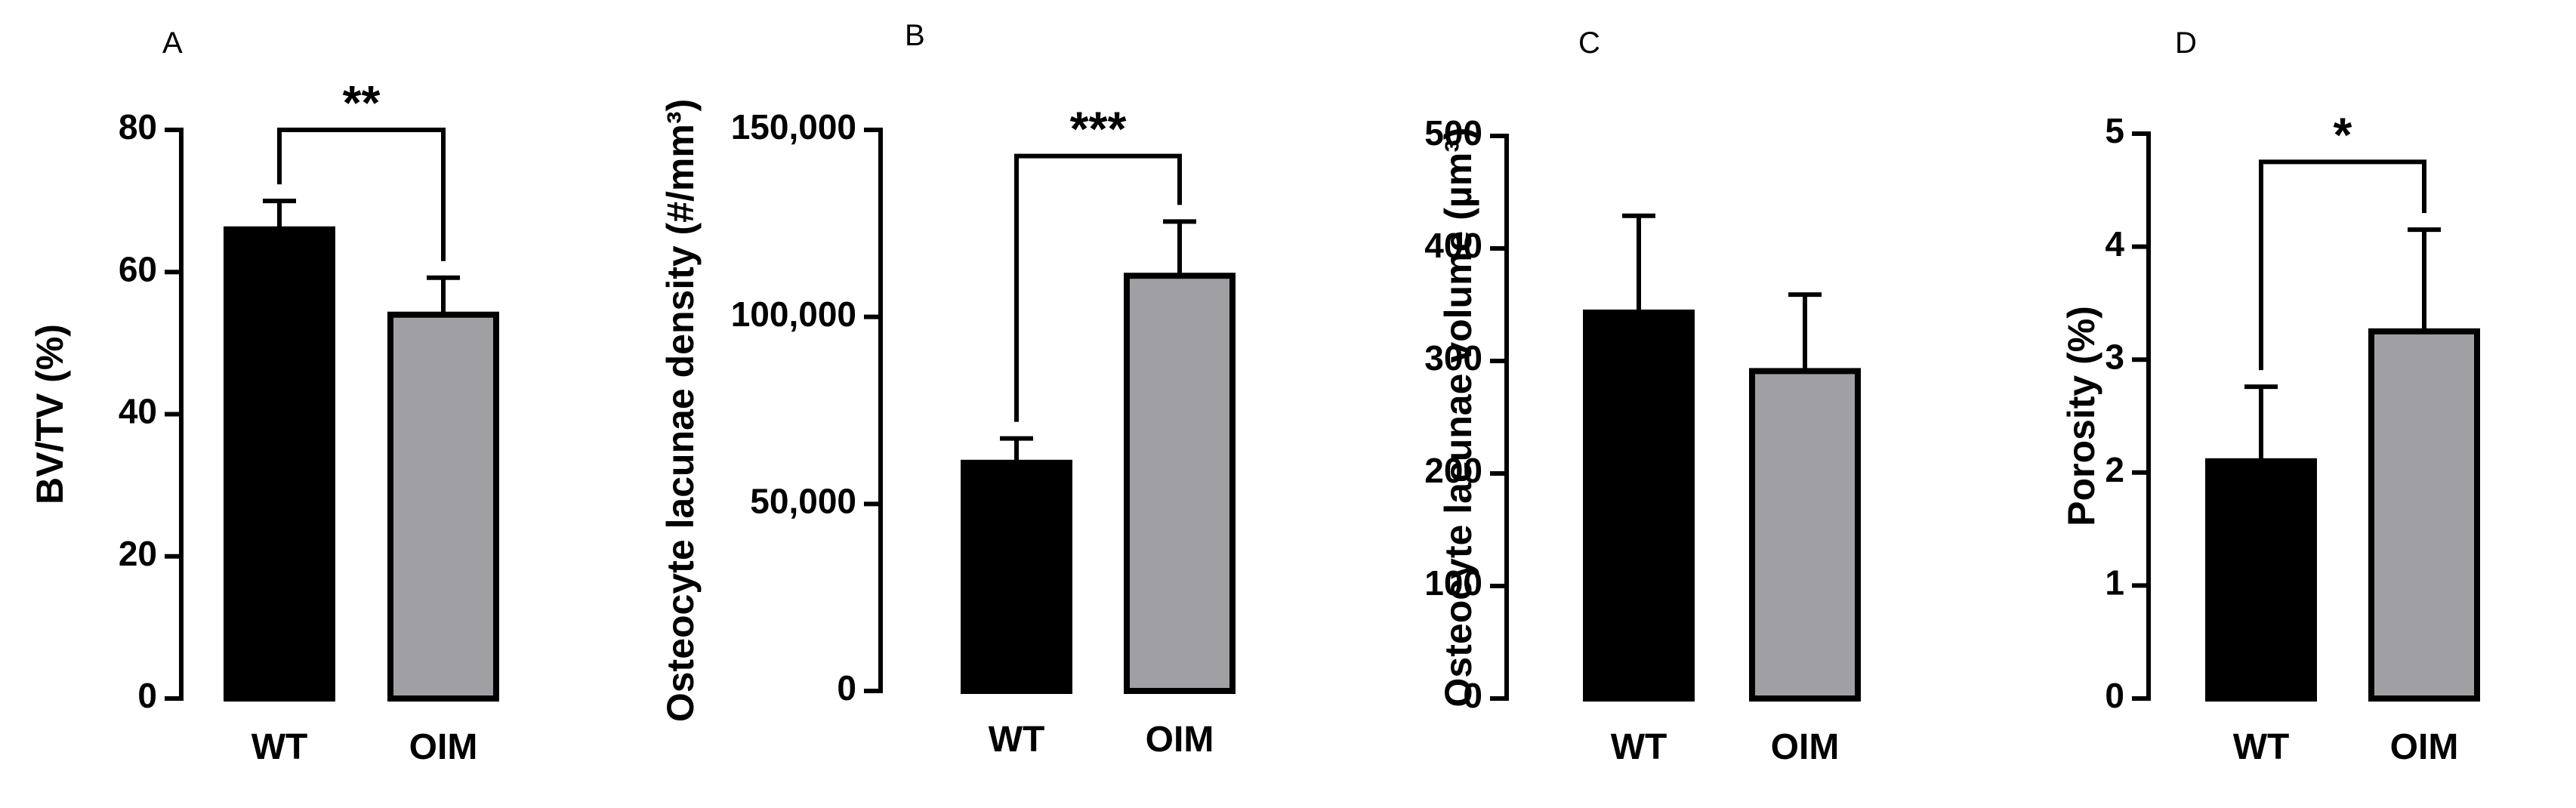  I want to click on y-tick-label: 150,000, so click(793, 126).